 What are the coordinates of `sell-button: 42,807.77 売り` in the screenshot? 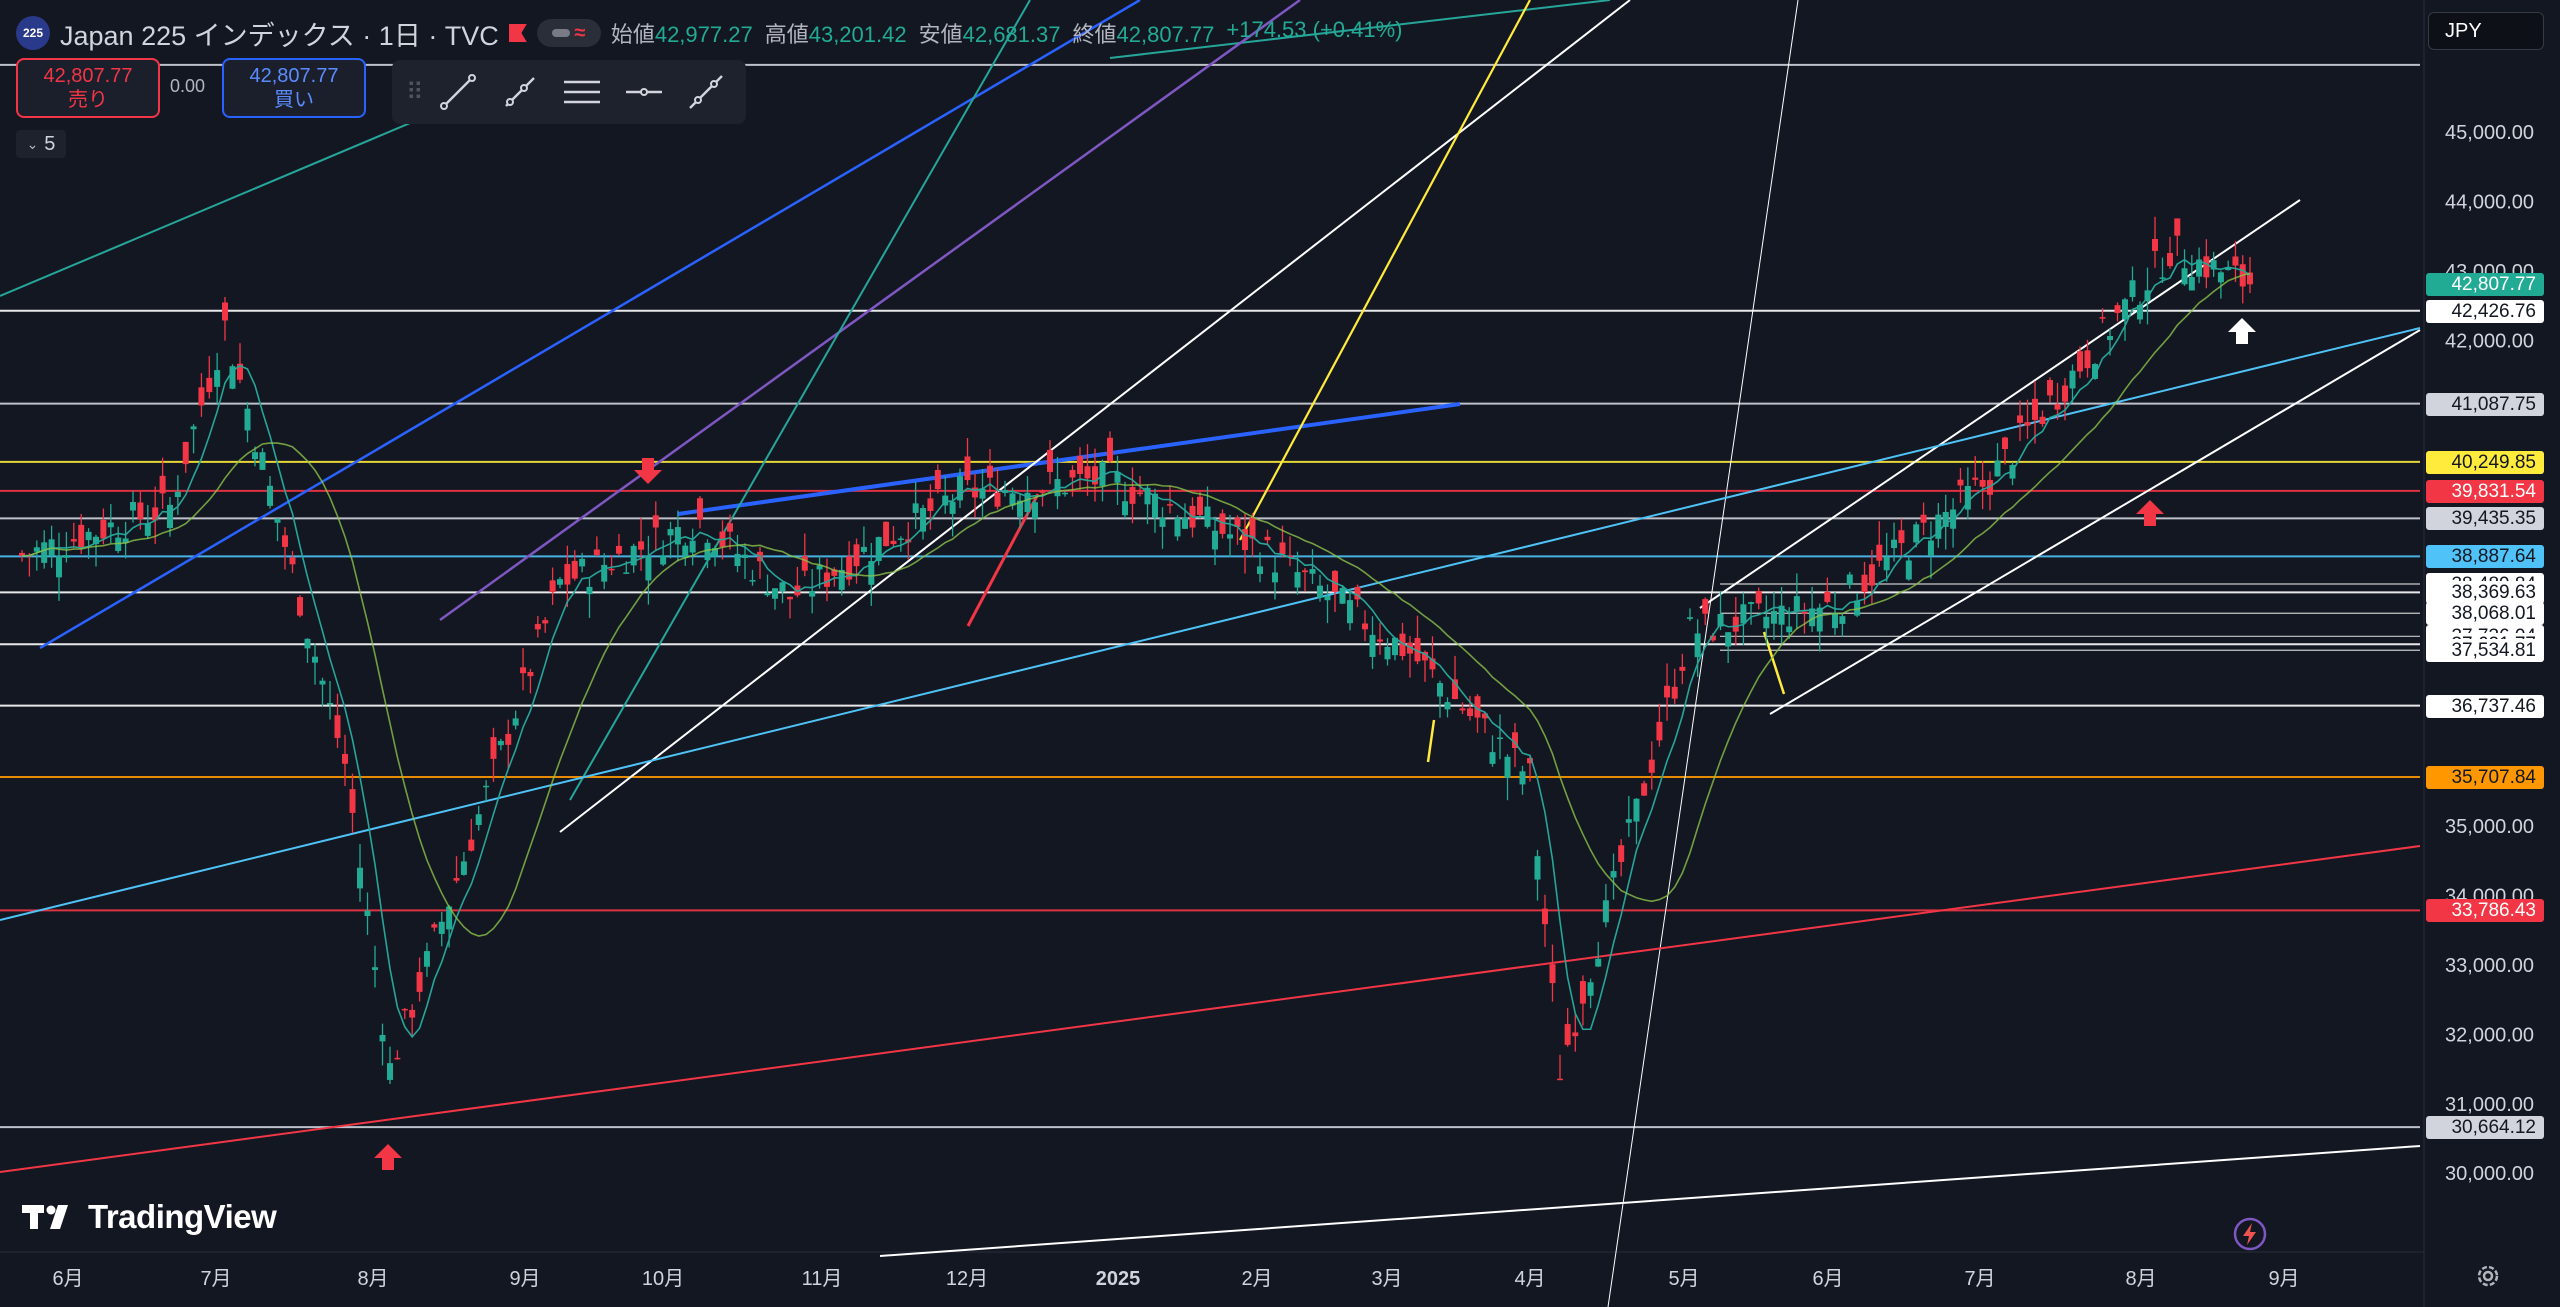 It's located at (88, 88).